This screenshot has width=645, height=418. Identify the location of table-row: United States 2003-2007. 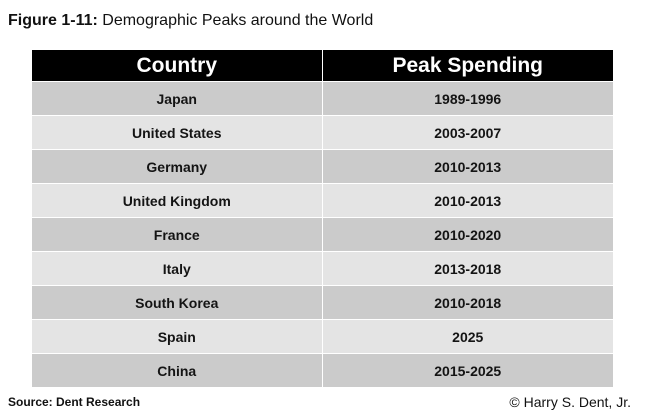
(322, 132).